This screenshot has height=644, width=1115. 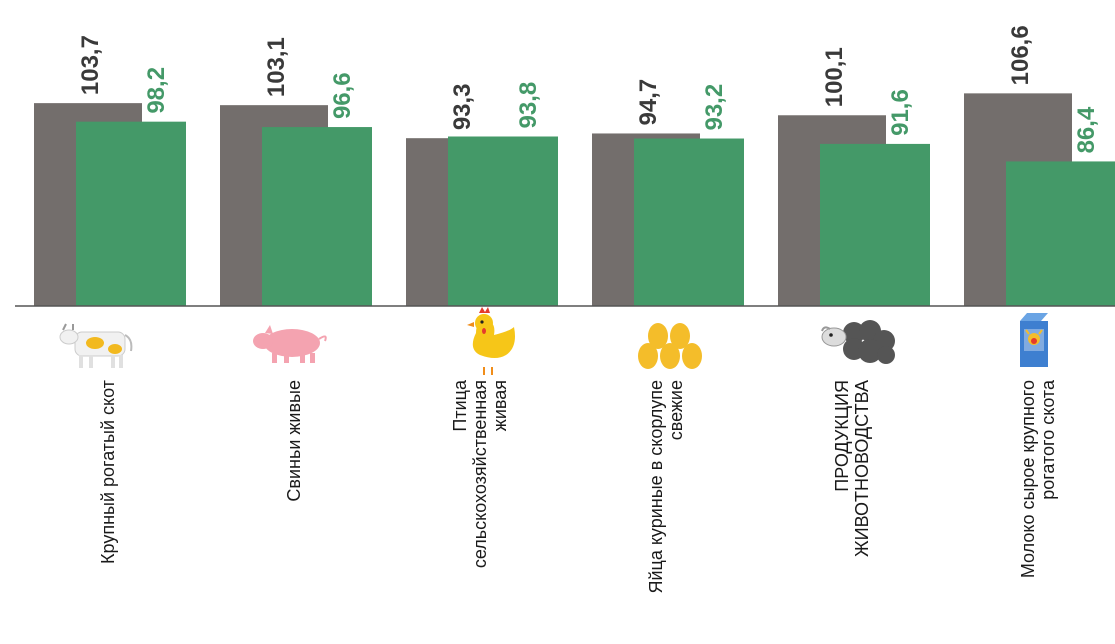 I want to click on sheep-icon, so click(x=858, y=342).